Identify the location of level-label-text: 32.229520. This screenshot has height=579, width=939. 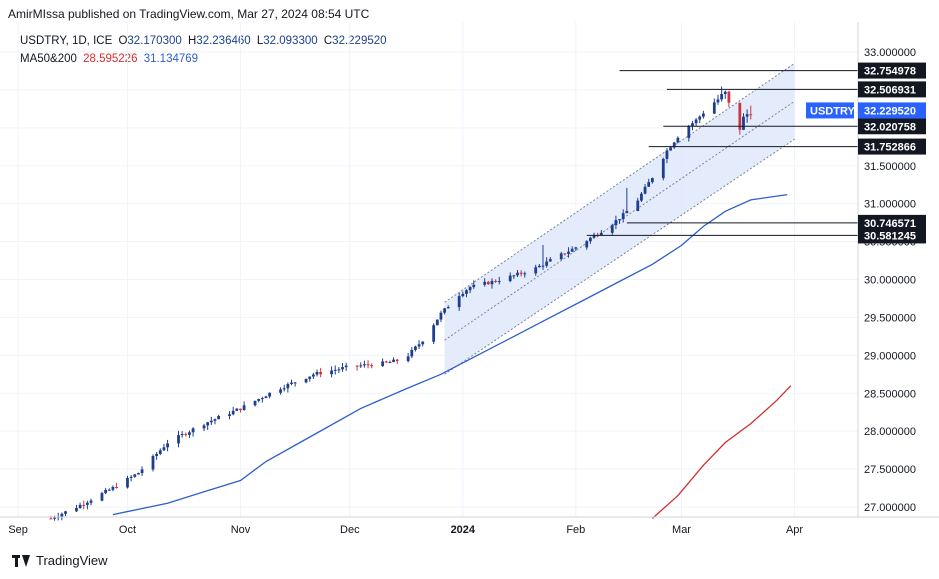
(890, 111).